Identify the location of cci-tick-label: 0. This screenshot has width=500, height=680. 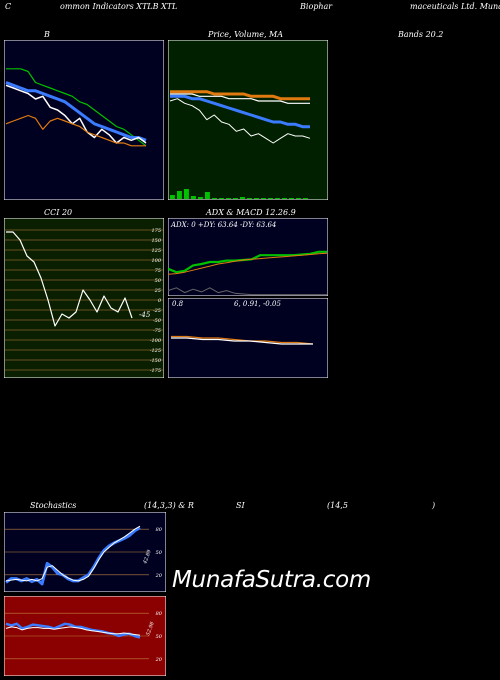
(160, 301).